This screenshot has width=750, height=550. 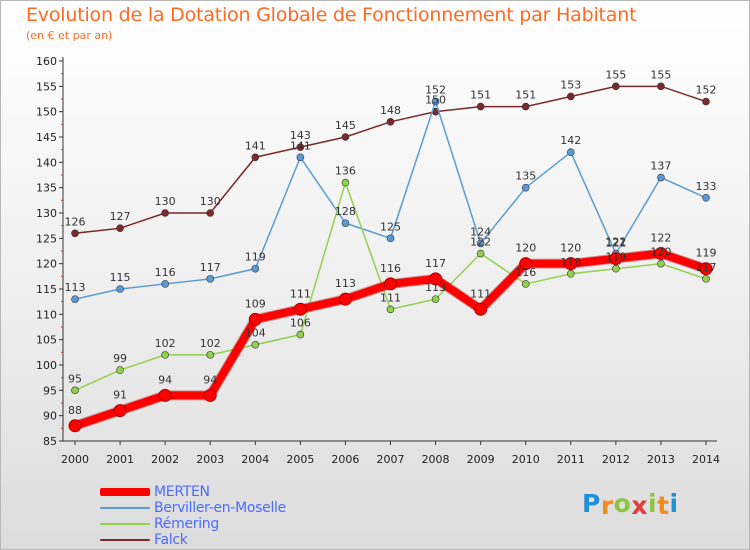 I want to click on data-label-remering: 120, so click(x=660, y=252).